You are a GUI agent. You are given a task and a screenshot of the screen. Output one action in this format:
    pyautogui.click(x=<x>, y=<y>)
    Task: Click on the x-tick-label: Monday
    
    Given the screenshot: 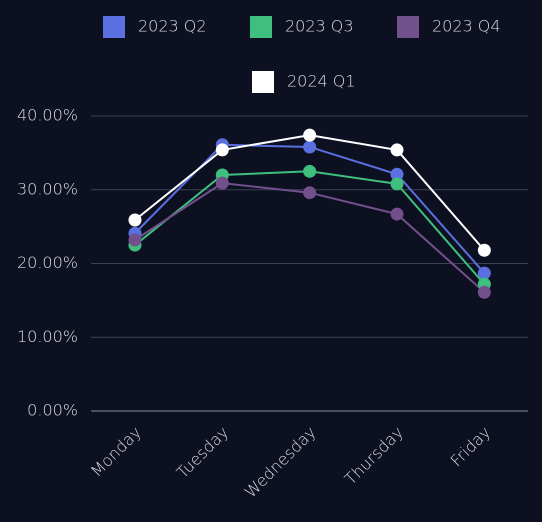 What is the action you would take?
    pyautogui.click(x=116, y=452)
    